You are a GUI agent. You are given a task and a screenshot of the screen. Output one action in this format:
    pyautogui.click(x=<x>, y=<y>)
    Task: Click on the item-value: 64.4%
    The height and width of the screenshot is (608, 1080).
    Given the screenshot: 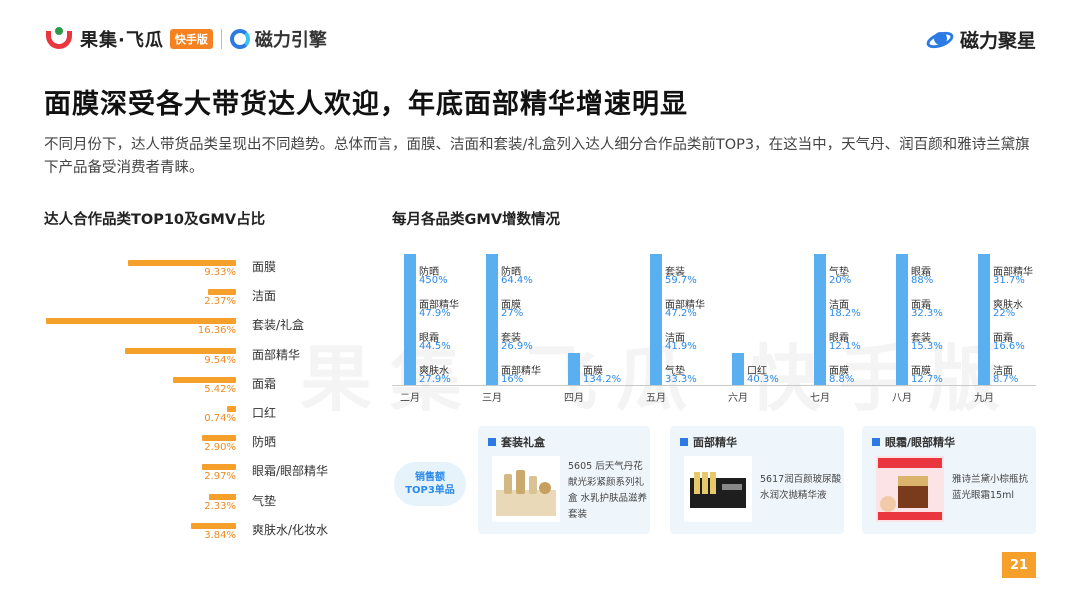 What is the action you would take?
    pyautogui.click(x=517, y=280)
    